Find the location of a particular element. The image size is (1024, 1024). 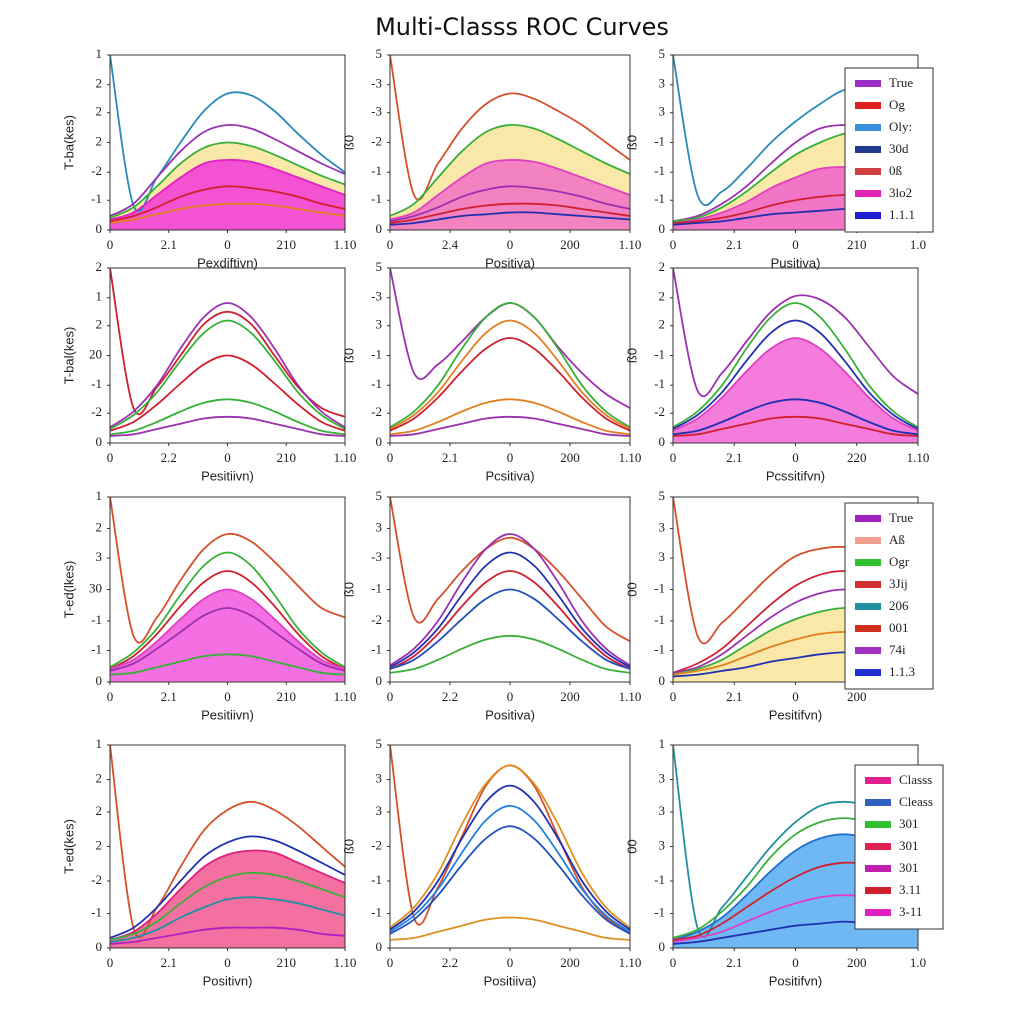

legend-label: 301 is located at coordinates (909, 845).